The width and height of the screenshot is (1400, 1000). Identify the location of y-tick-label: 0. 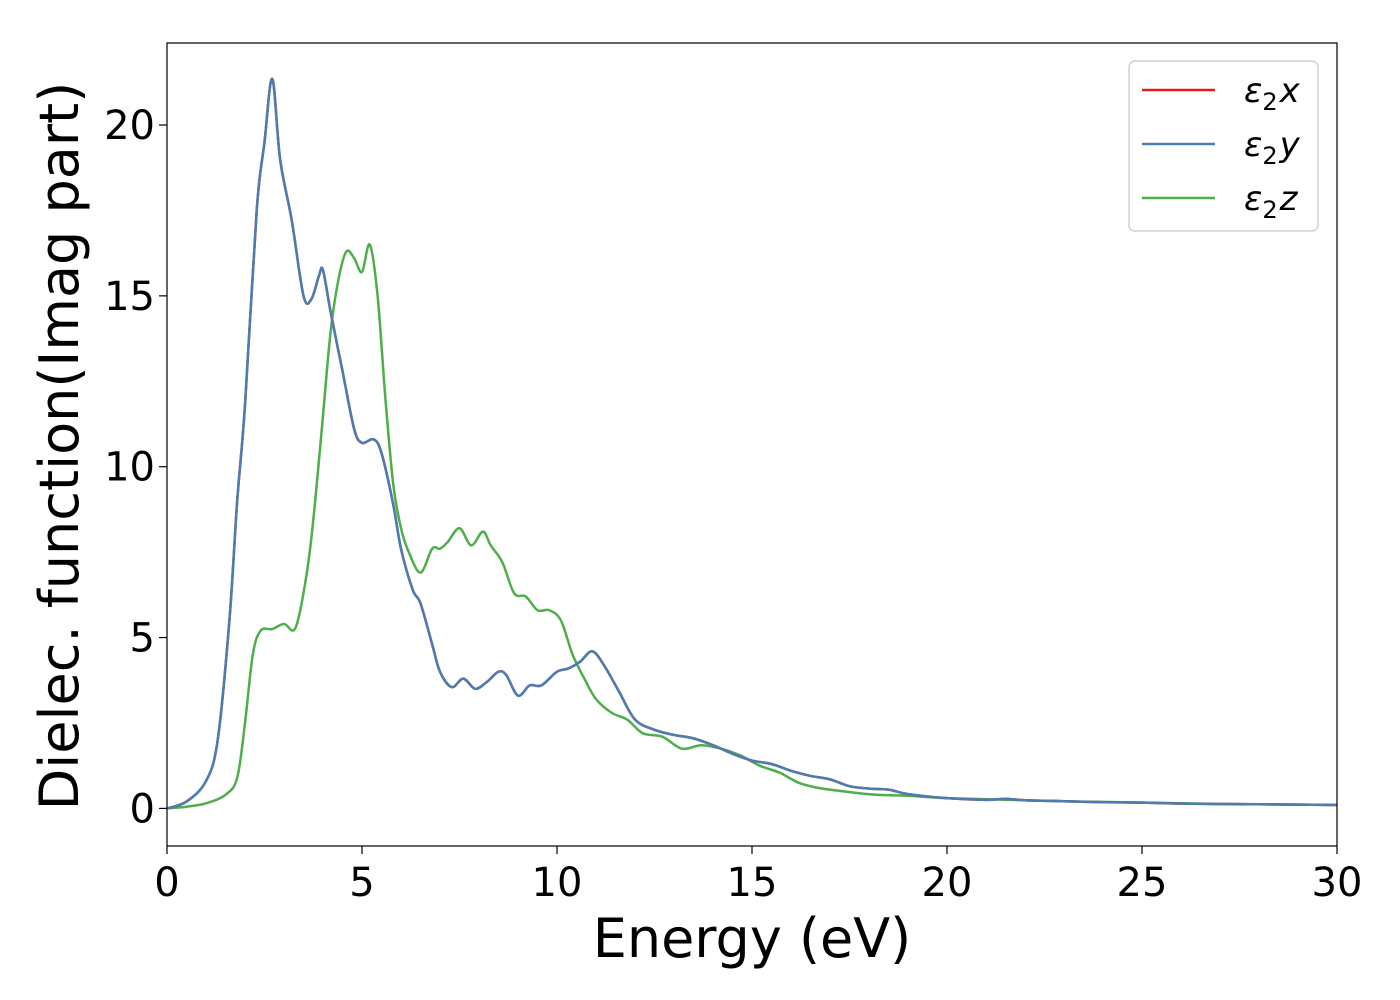
(142, 809).